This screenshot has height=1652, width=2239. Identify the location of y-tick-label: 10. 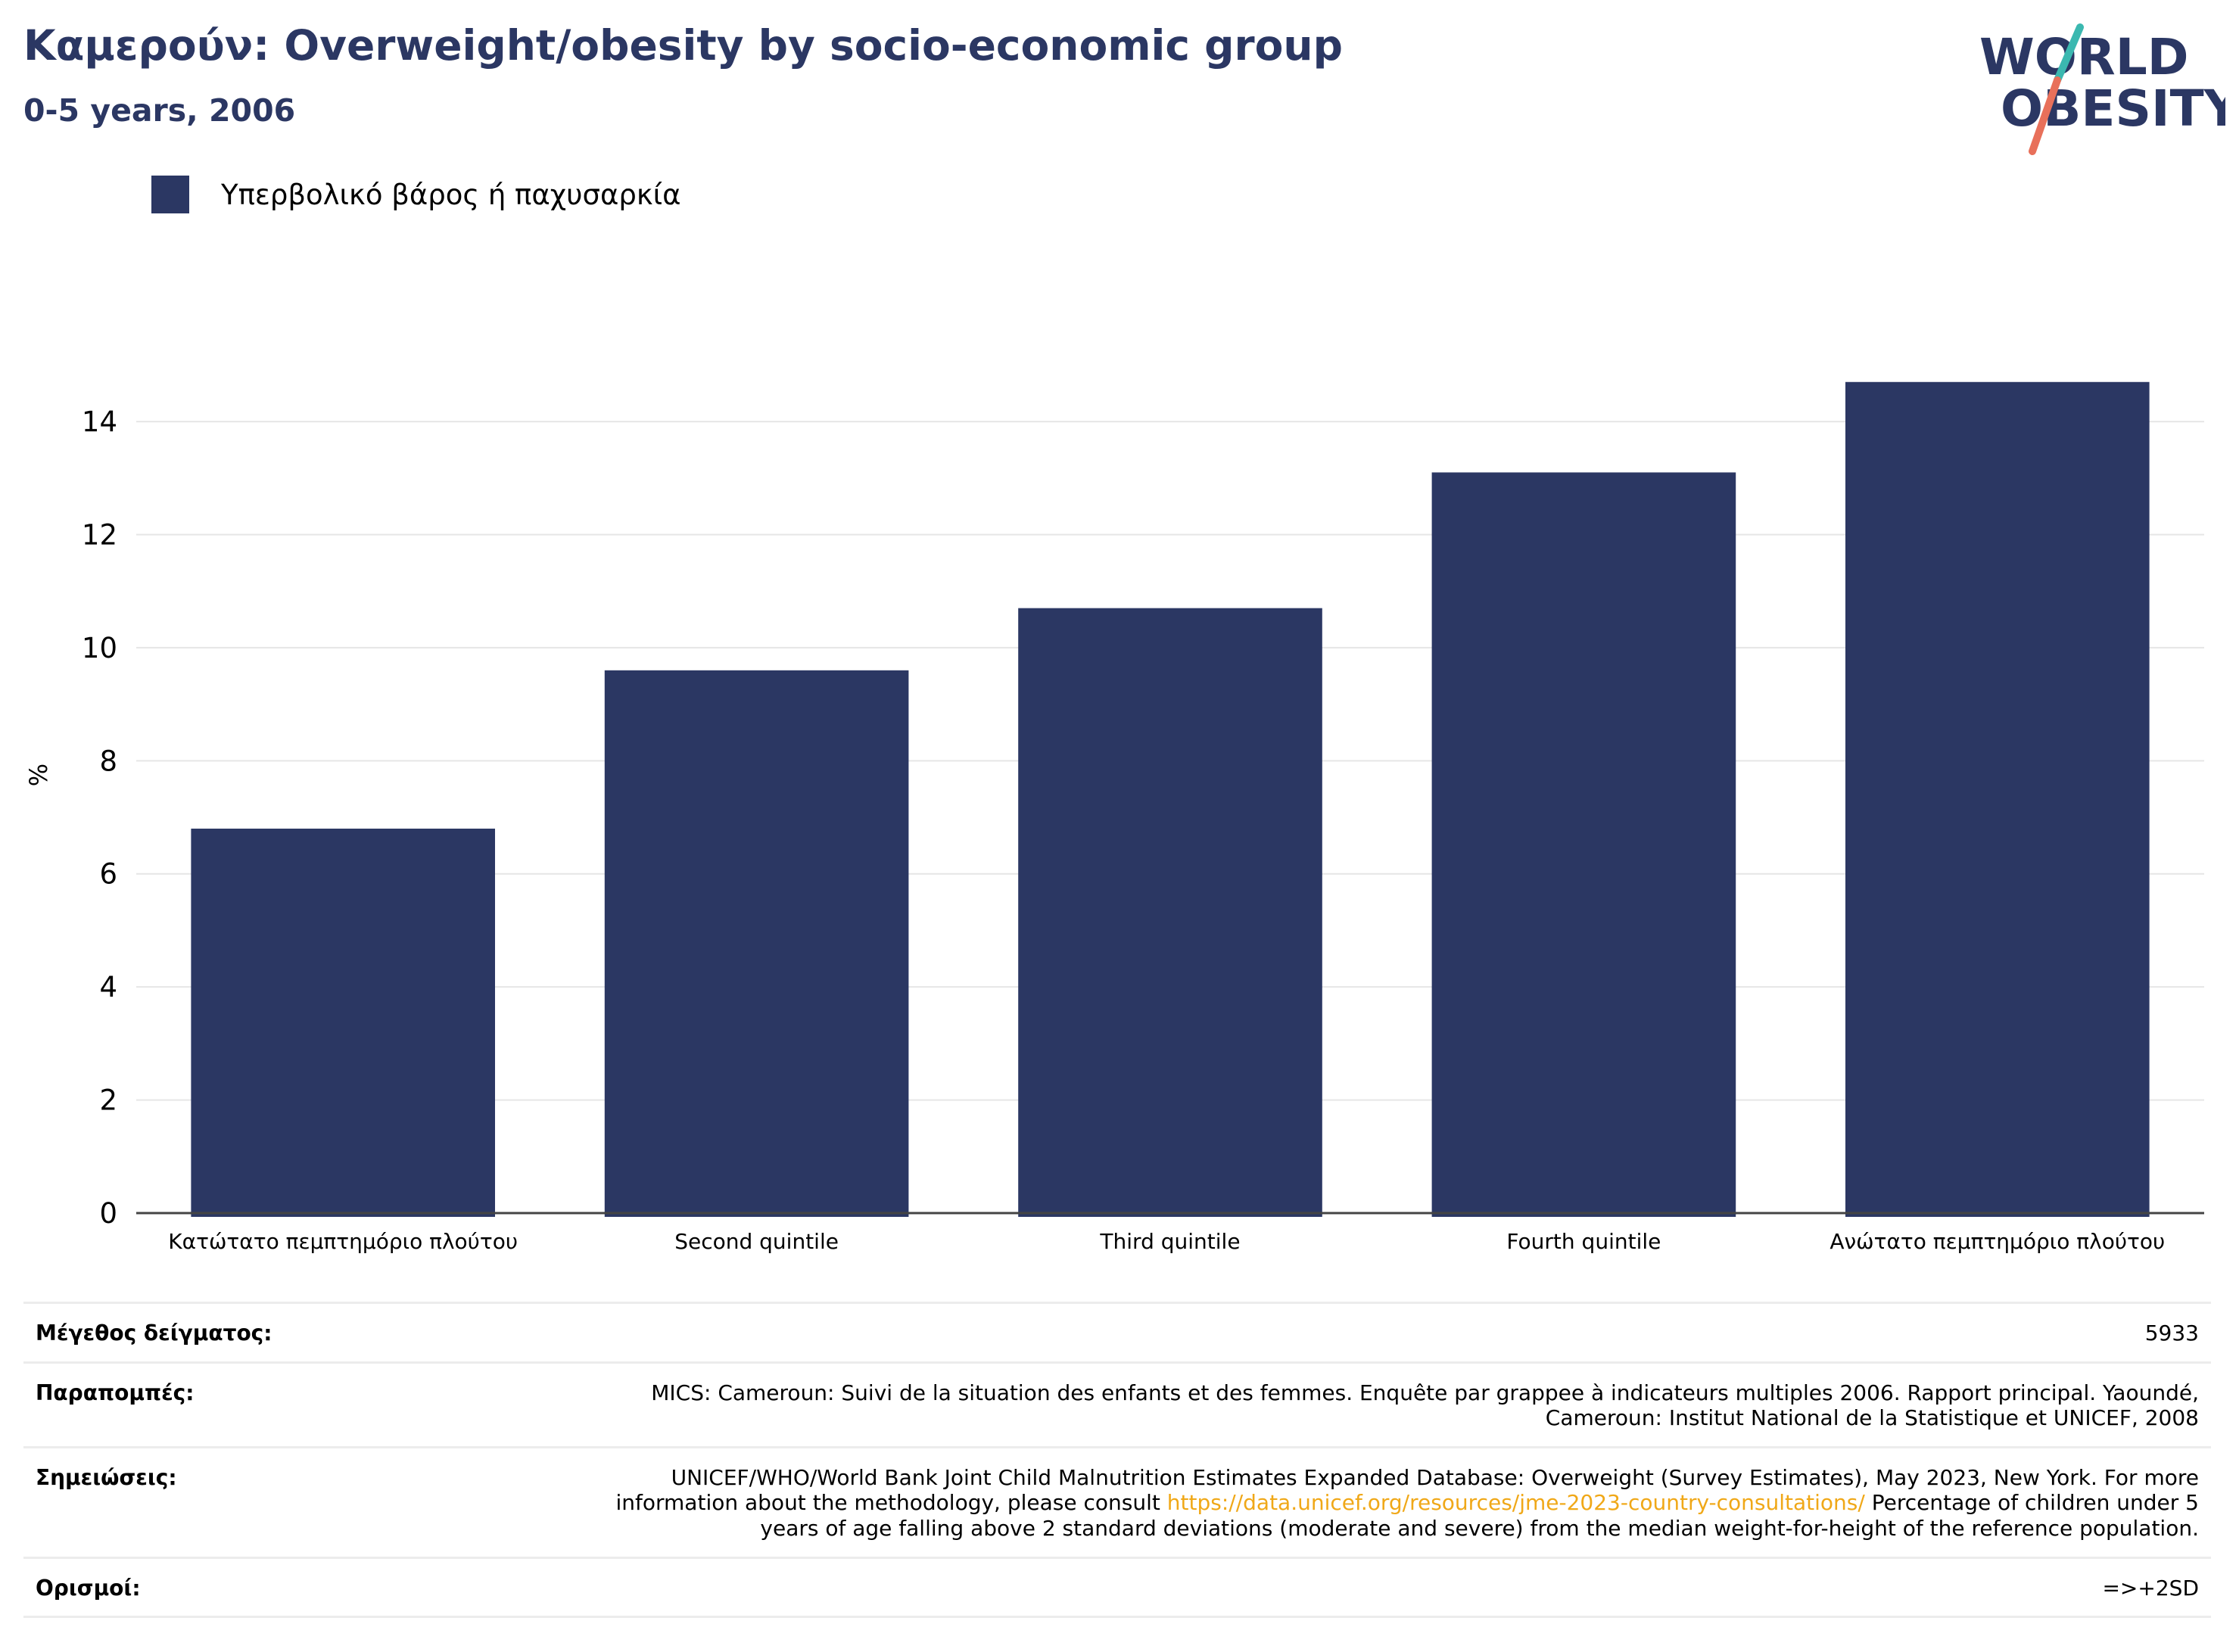
(100, 648).